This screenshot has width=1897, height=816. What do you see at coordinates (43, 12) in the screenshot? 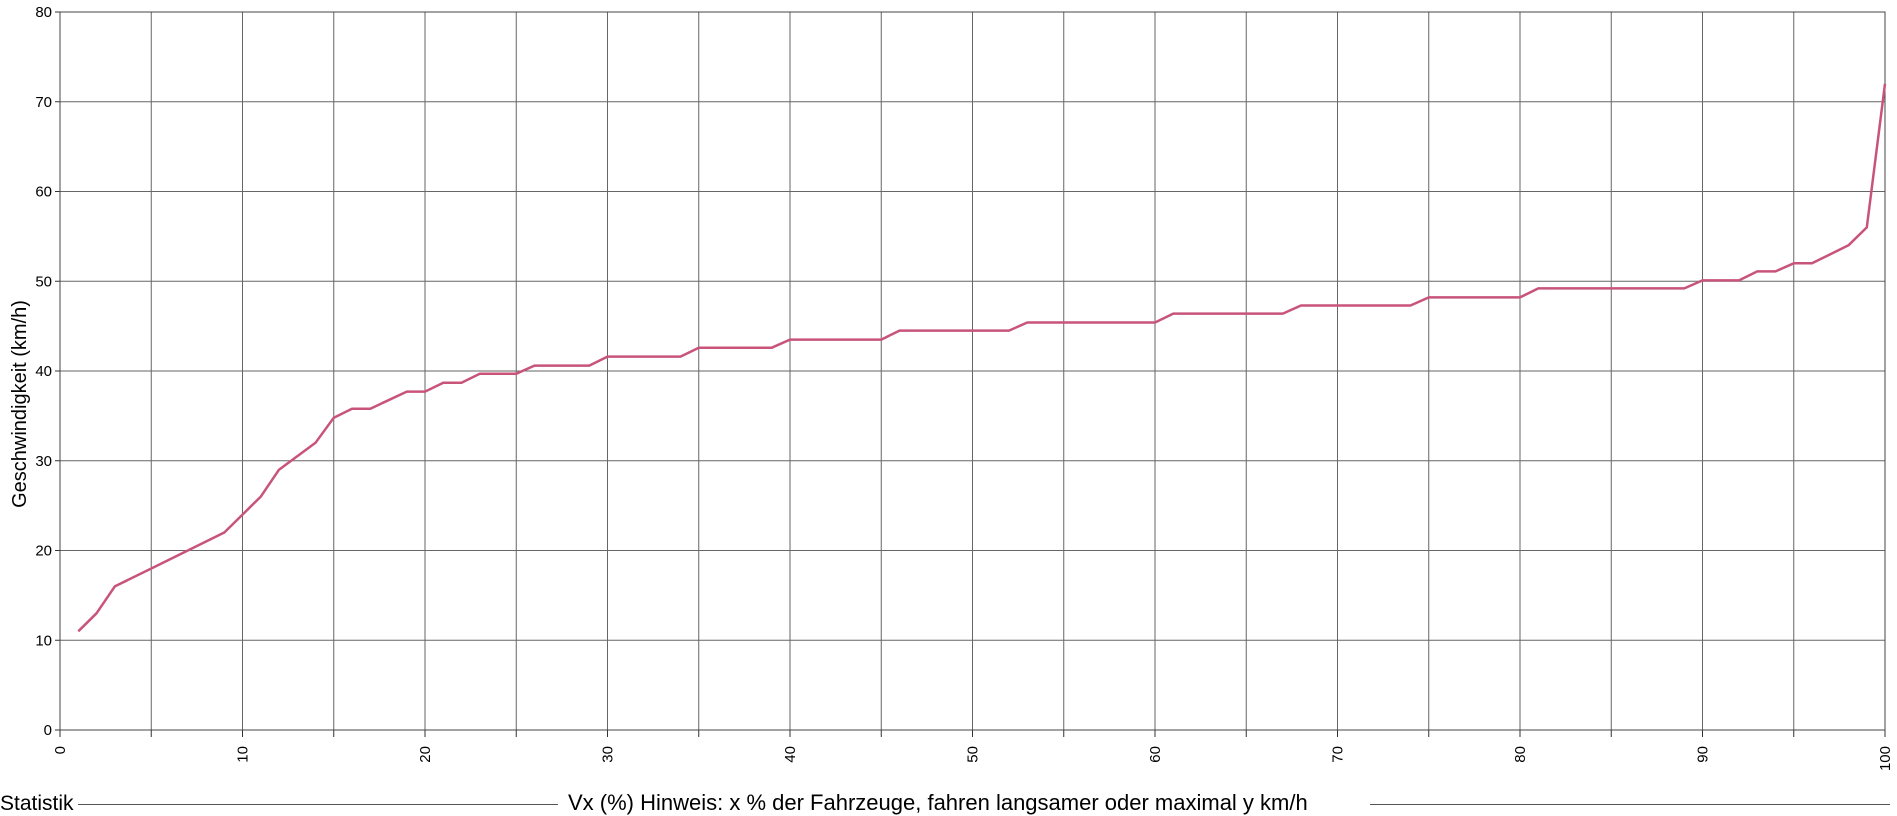
I see `y-tick-label: 80` at bounding box center [43, 12].